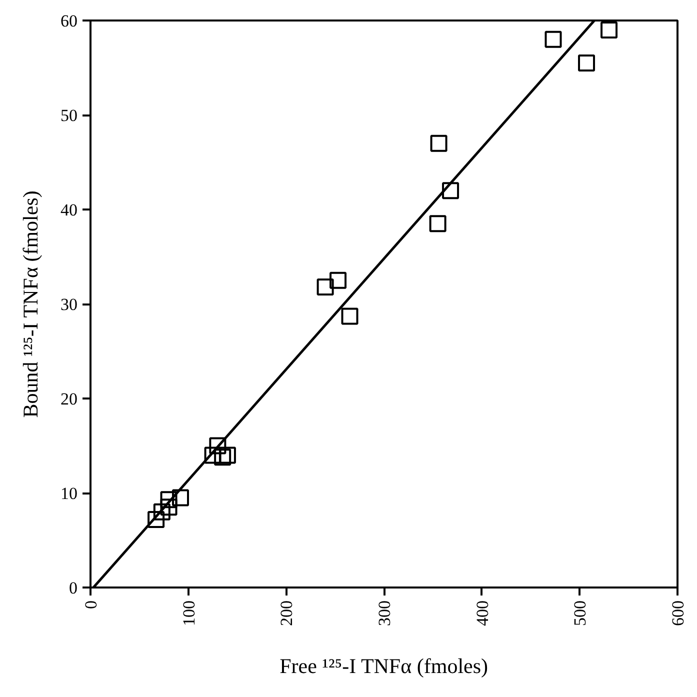 This screenshot has width=697, height=697. I want to click on x-tick-label: 500, so click(580, 613).